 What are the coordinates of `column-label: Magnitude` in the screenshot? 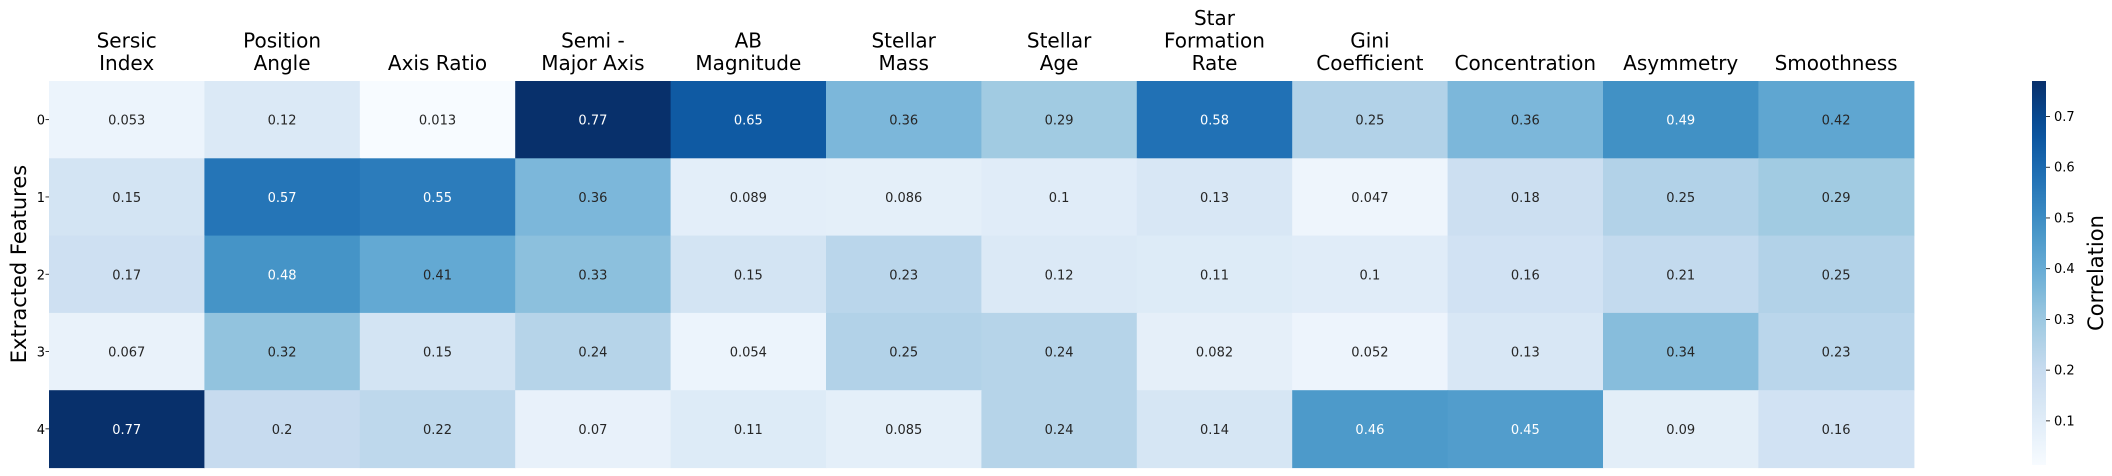 It's located at (748, 63).